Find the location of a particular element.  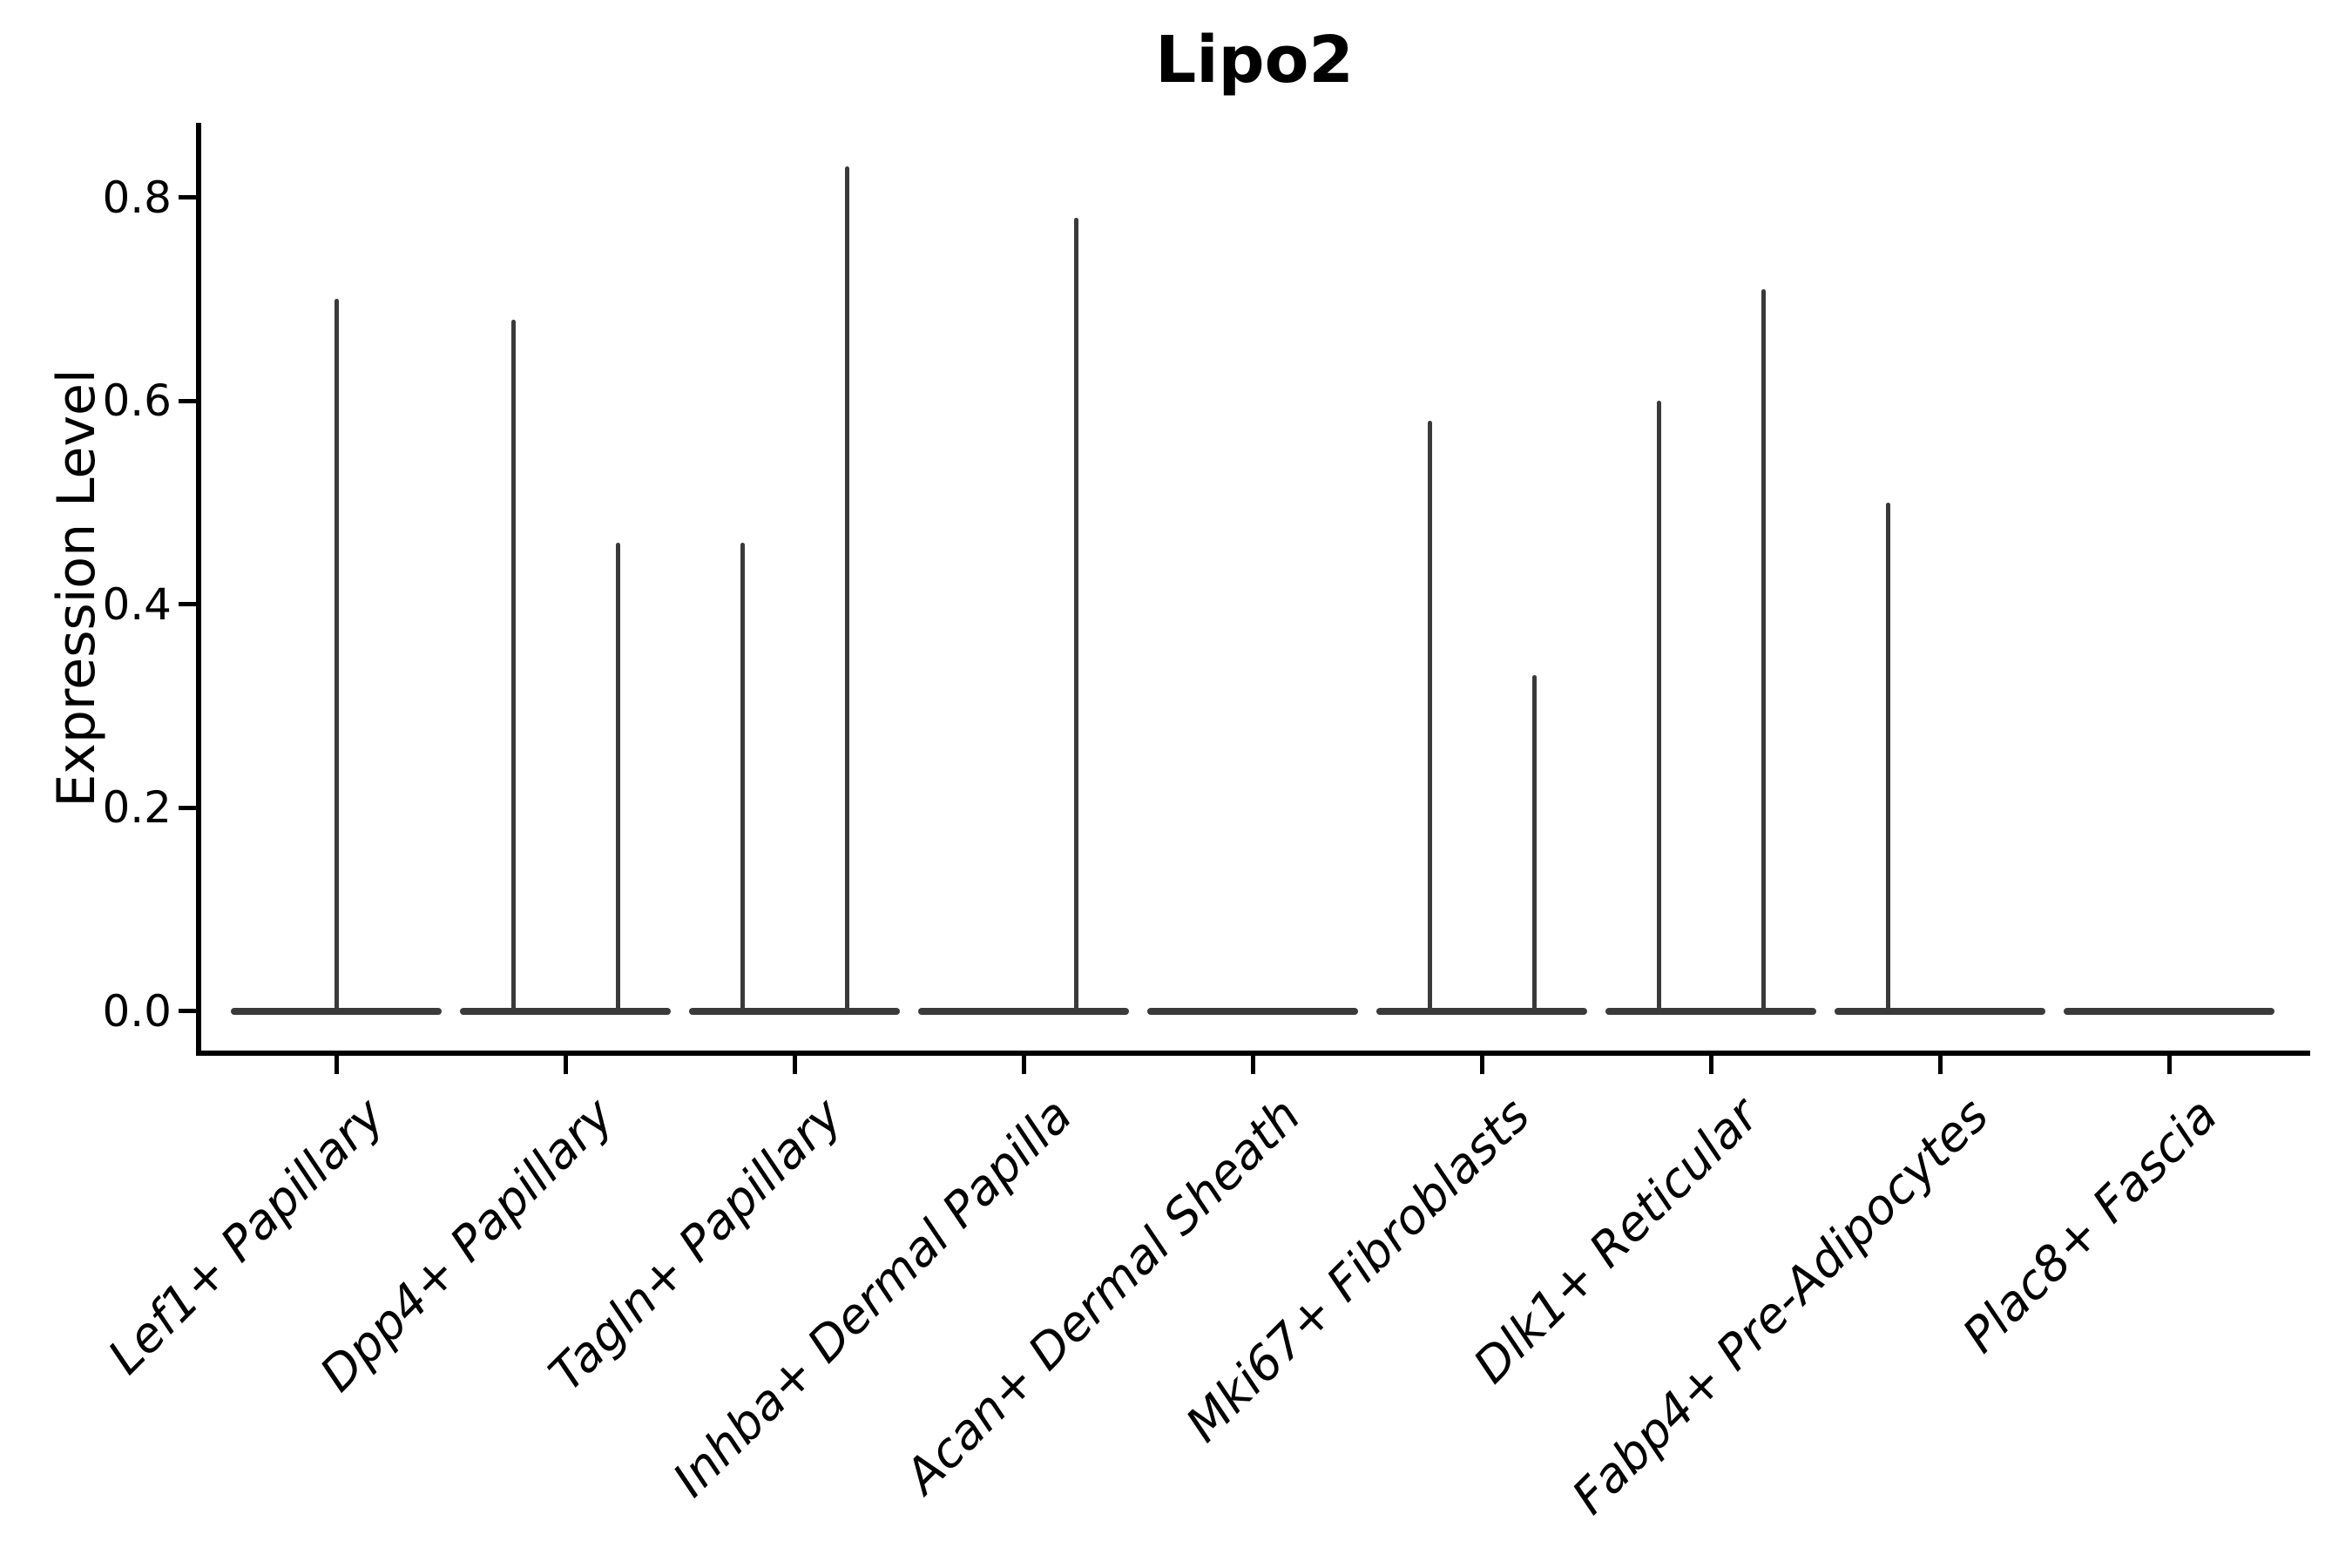

x-tick-label: Acan+ Dermal Sheath is located at coordinates (1103, 1295).